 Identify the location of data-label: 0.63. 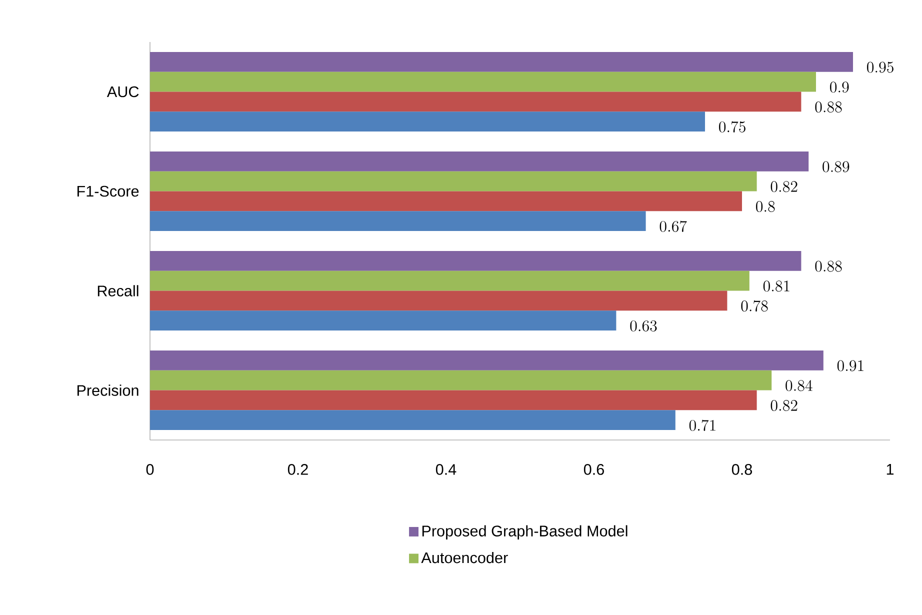
(643, 326).